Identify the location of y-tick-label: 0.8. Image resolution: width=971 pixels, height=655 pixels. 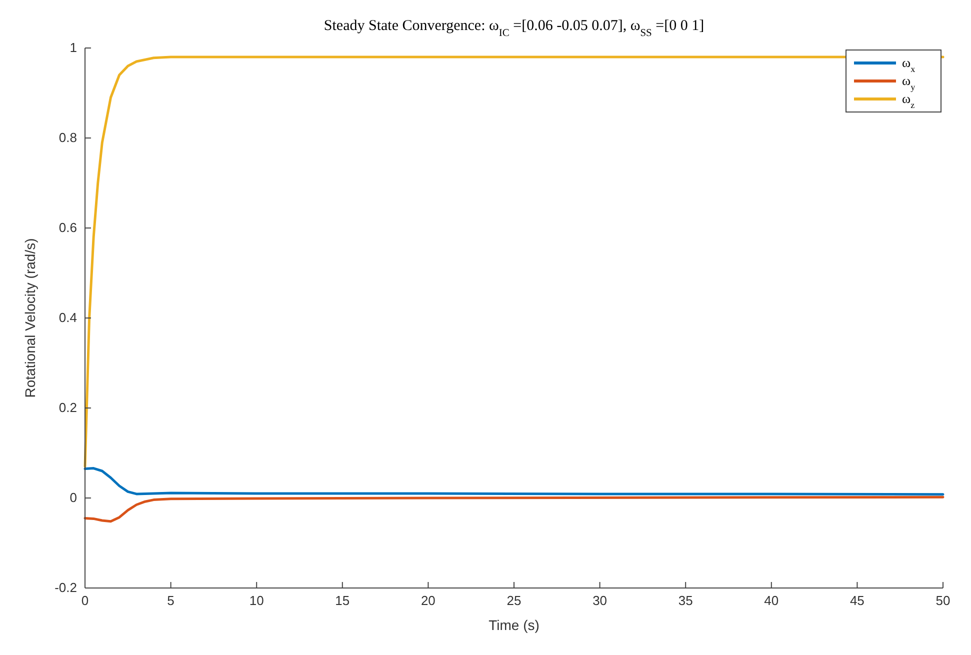
(67, 137).